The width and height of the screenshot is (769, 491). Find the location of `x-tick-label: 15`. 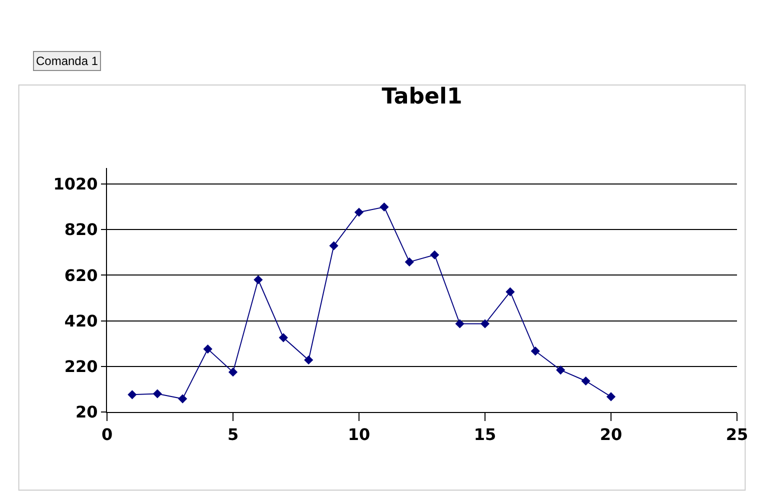

x-tick-label: 15 is located at coordinates (485, 434).